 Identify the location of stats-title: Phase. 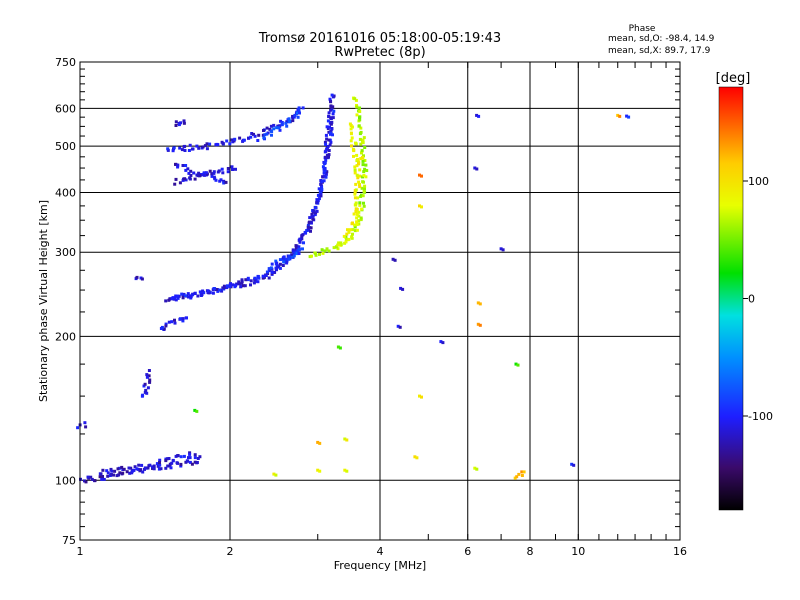
(642, 29).